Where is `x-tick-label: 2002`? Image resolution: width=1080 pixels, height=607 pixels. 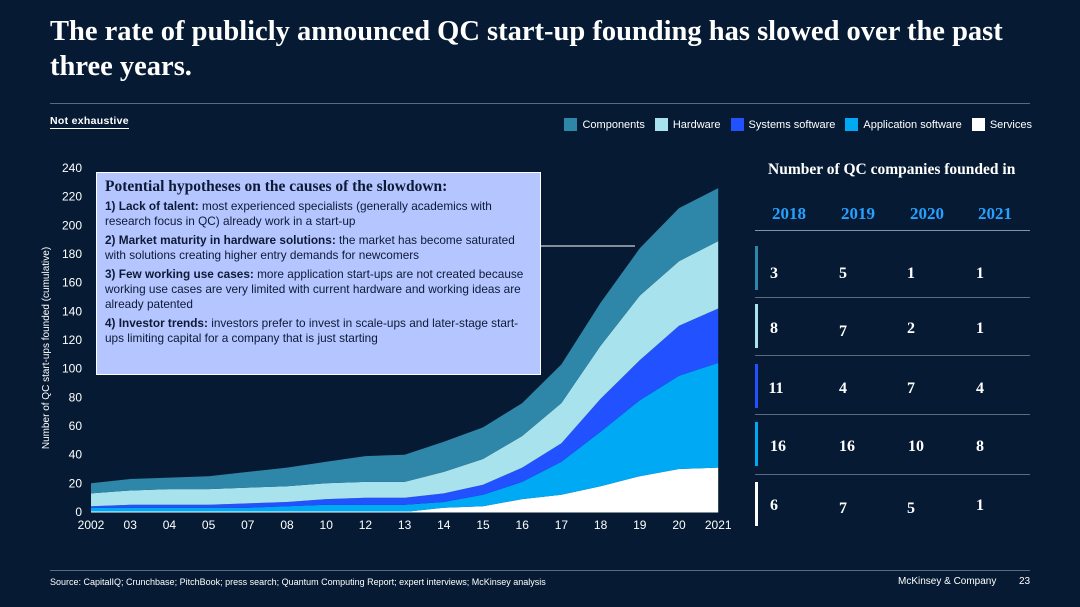 x-tick-label: 2002 is located at coordinates (91, 525).